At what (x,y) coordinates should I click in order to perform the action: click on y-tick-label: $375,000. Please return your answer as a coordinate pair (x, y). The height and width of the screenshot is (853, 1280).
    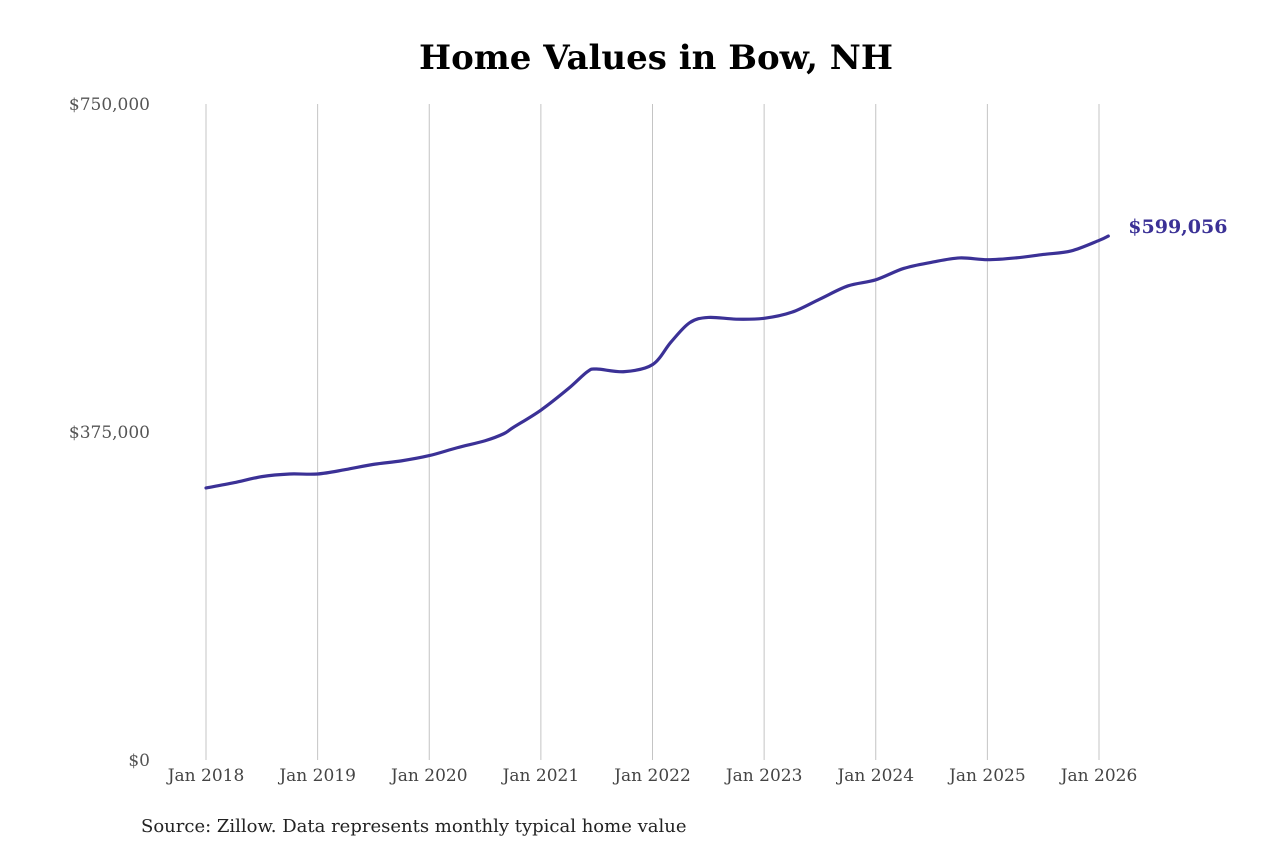
    Looking at the image, I should click on (109, 433).